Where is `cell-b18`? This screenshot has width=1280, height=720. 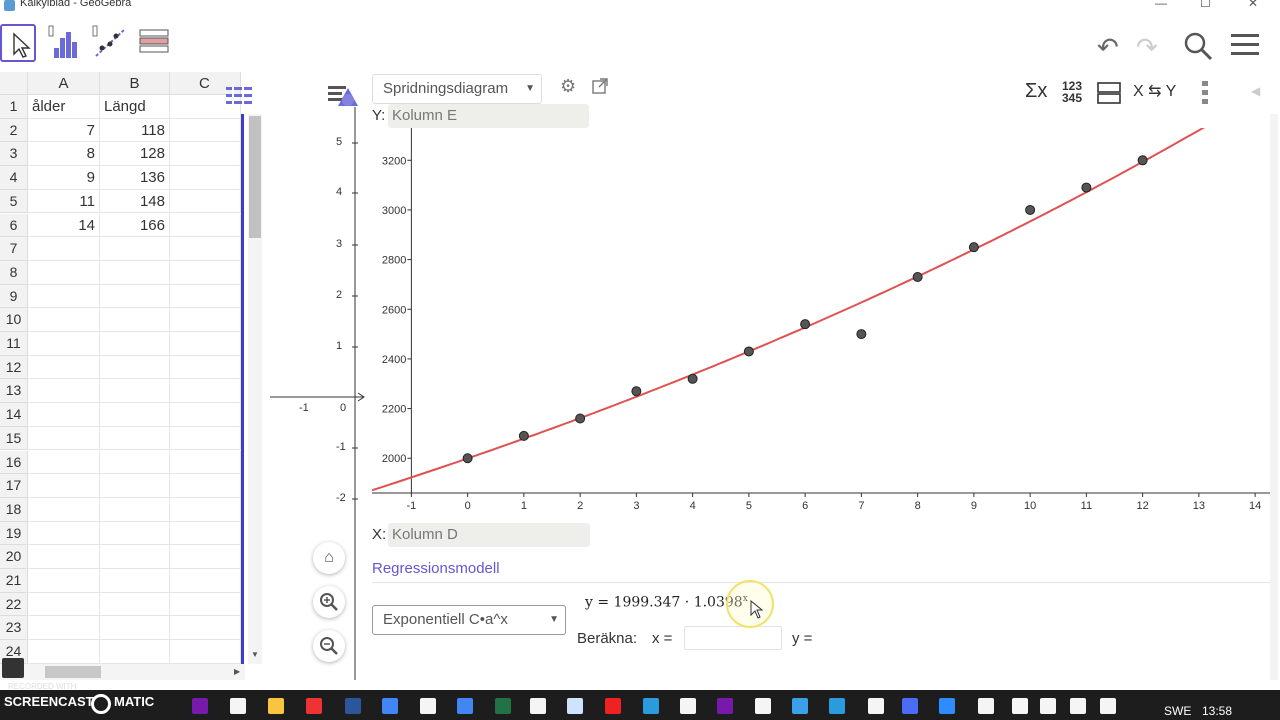 cell-b18 is located at coordinates (135, 509).